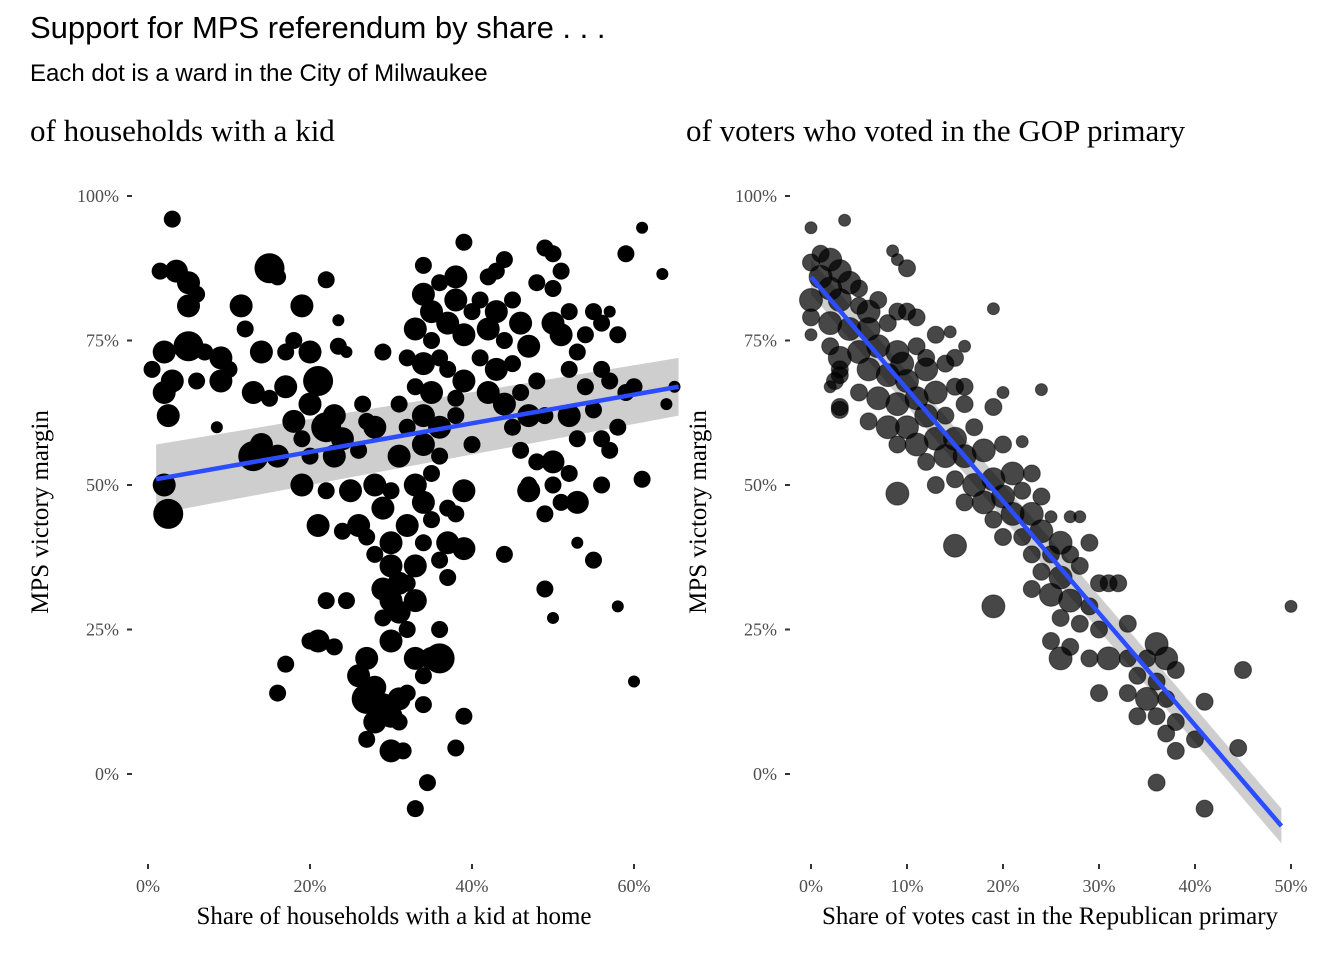  I want to click on x-tick-label: 10%, so click(907, 886).